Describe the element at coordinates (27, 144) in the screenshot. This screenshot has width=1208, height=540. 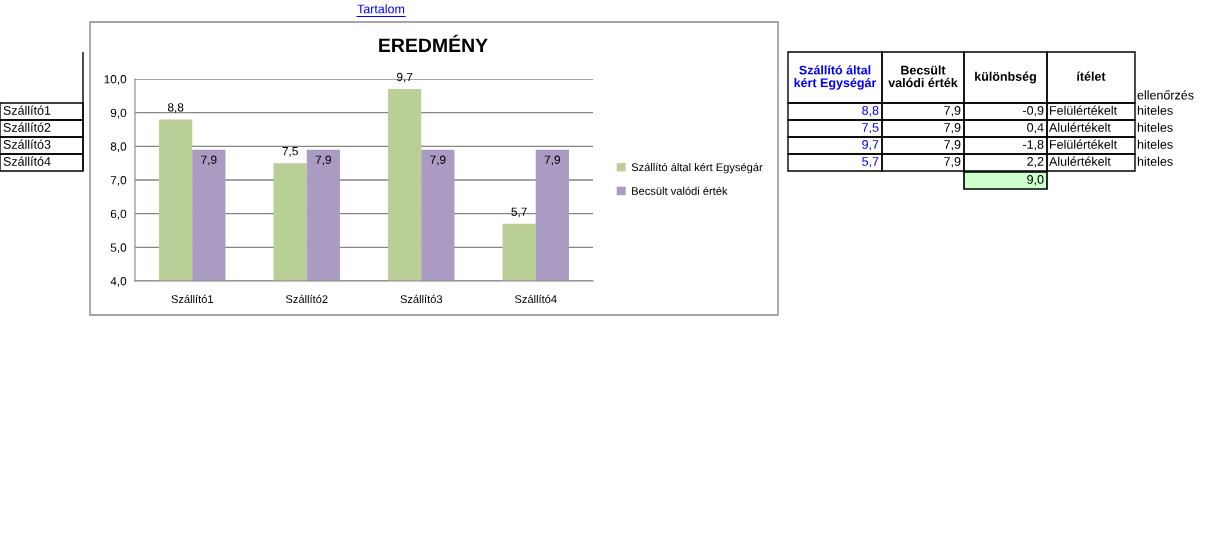
I see `category-label: Szállító3` at that location.